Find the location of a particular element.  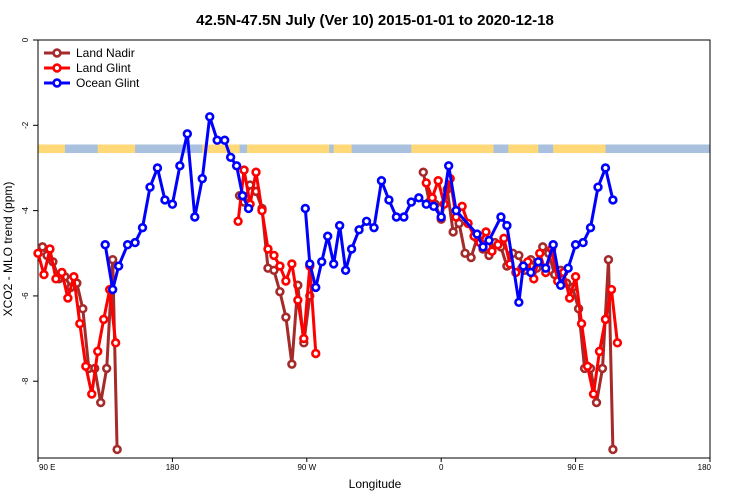

legend-label-2: Ocean Glint is located at coordinates (108, 83).